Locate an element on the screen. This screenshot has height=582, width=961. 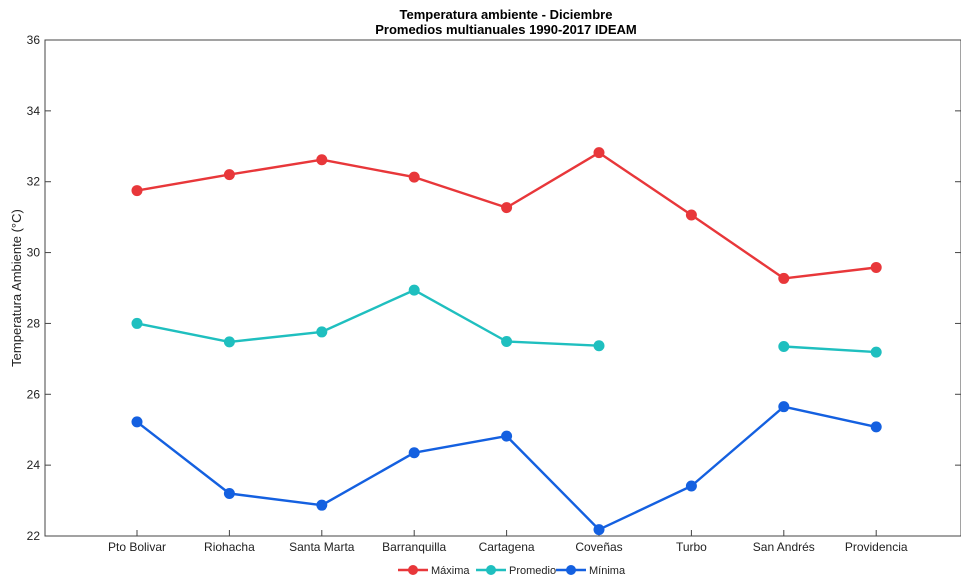
y-axis-label: Temperatura Ambiente (°C) is located at coordinates (16, 288).